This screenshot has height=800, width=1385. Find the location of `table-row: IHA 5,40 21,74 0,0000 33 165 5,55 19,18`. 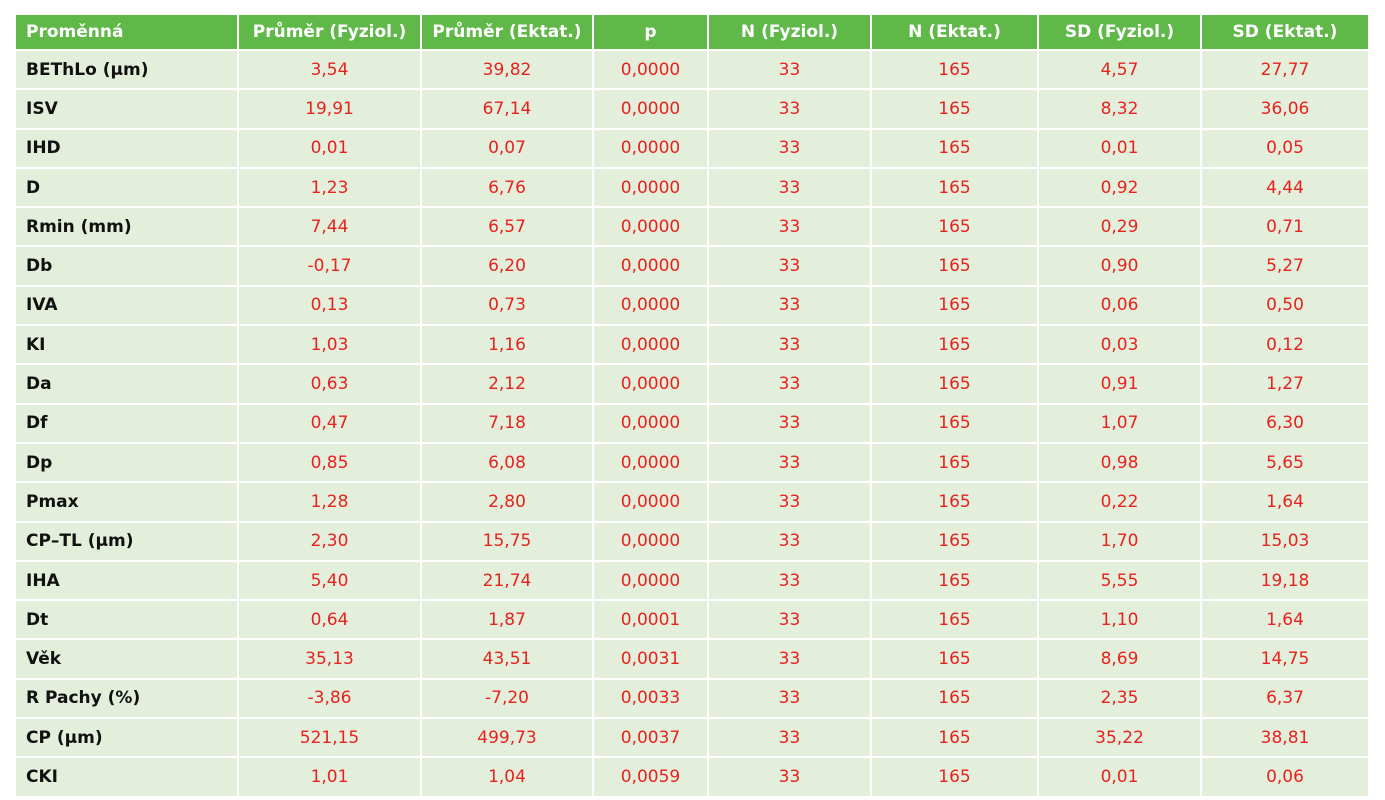

table-row: IHA 5,40 21,74 0,0000 33 165 5,55 19,18 is located at coordinates (692, 580).